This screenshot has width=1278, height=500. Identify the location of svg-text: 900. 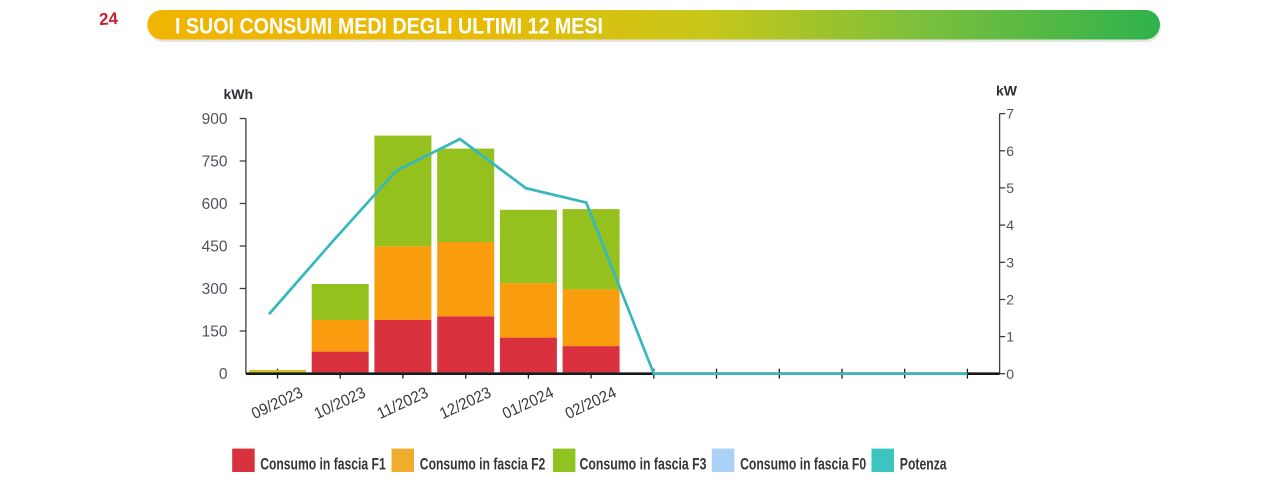
(215, 119).